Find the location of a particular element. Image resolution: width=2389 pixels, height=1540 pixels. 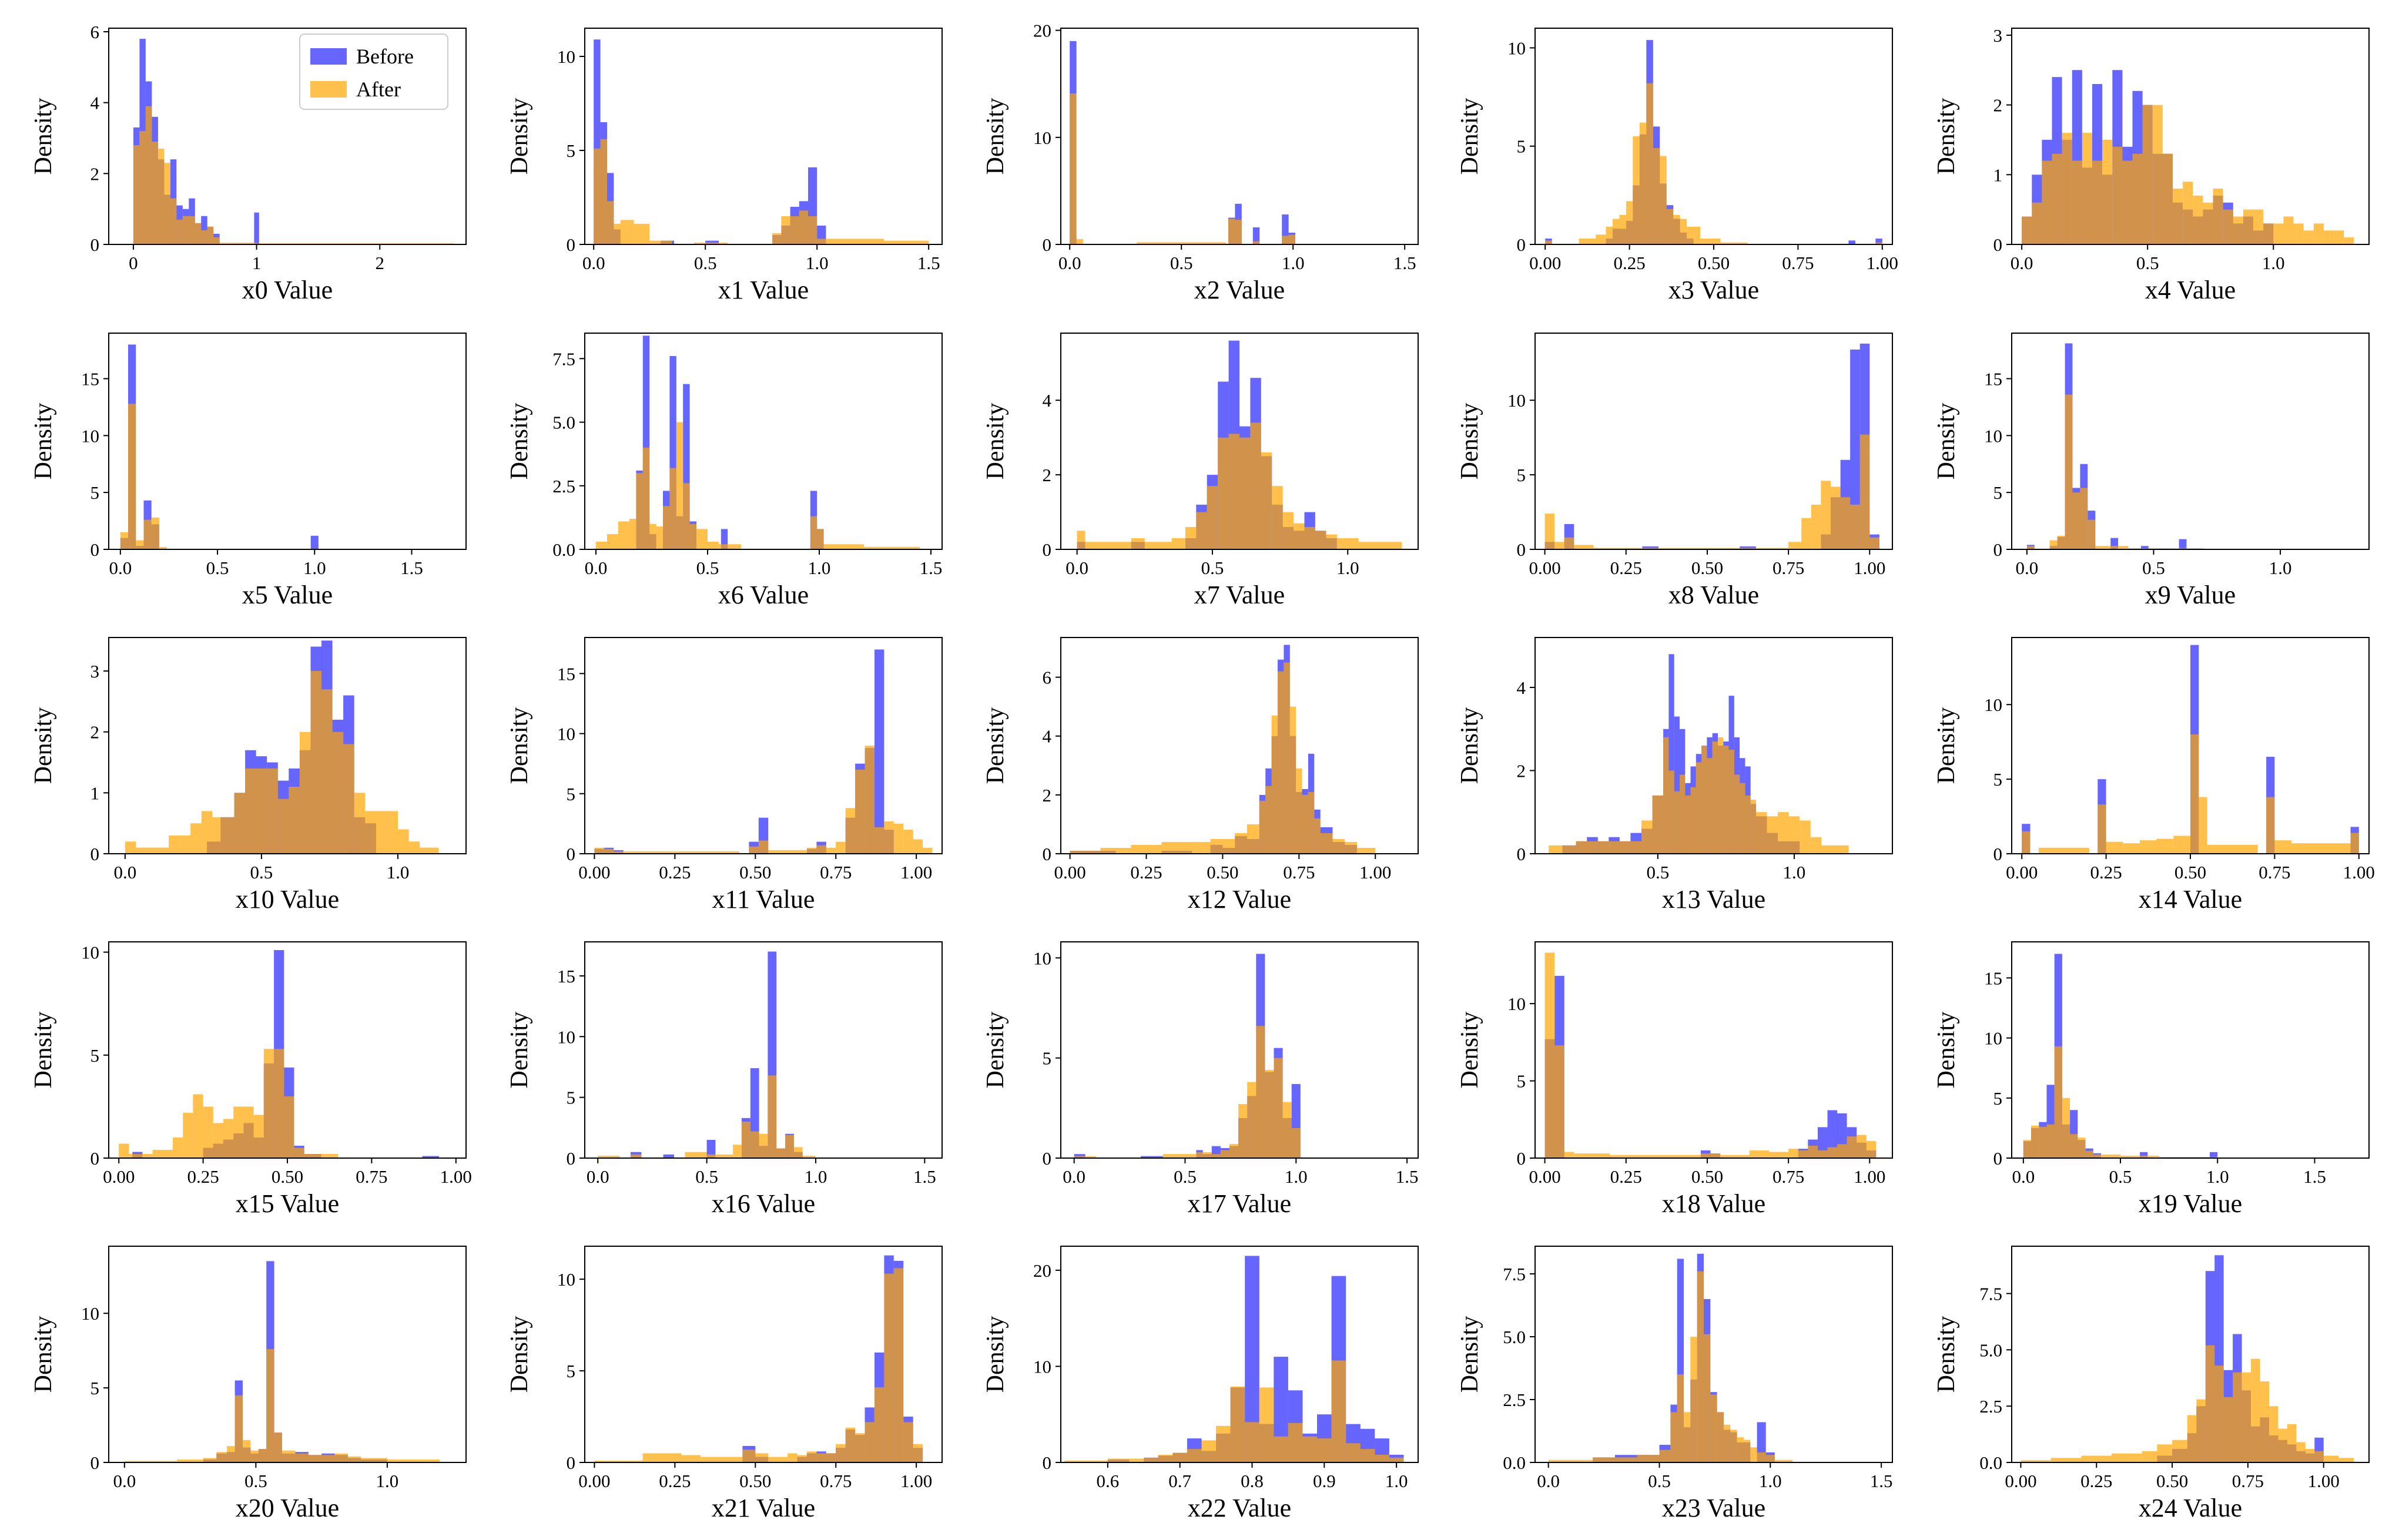

x-axis-label: x12 Value is located at coordinates (1239, 899).